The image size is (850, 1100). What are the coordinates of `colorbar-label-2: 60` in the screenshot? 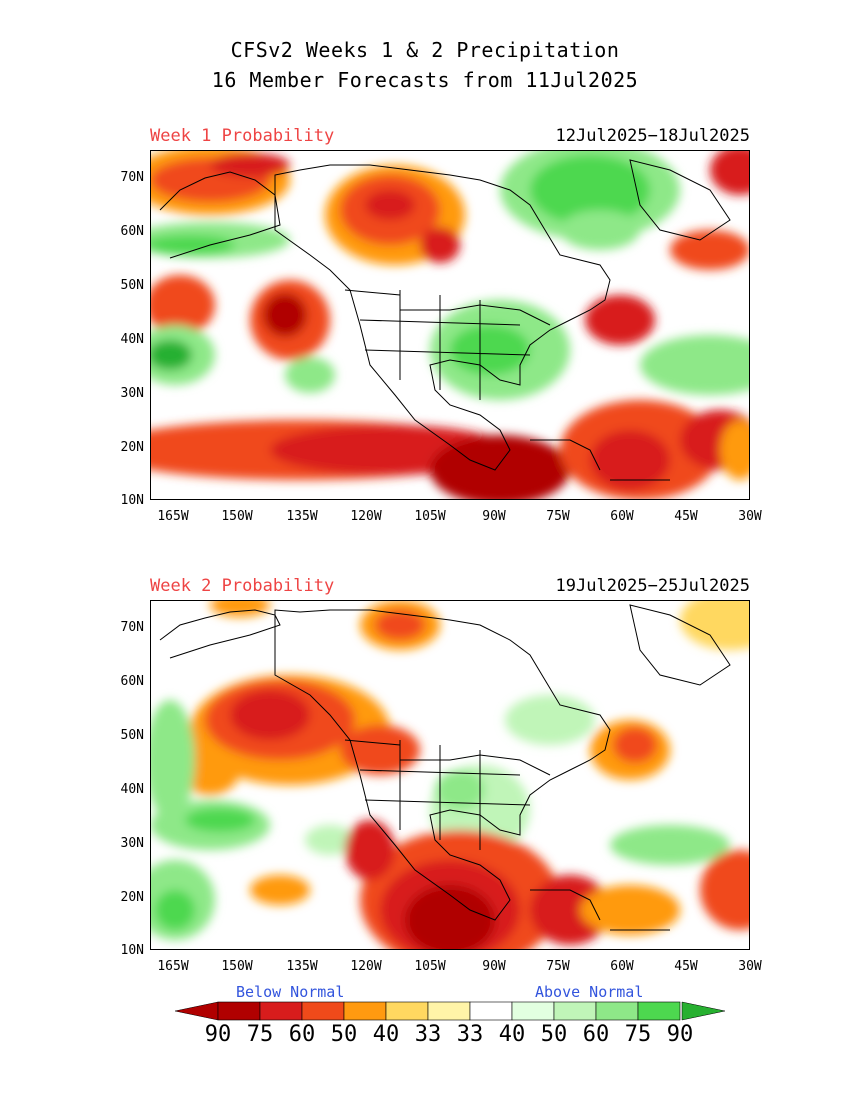 It's located at (302, 1034).